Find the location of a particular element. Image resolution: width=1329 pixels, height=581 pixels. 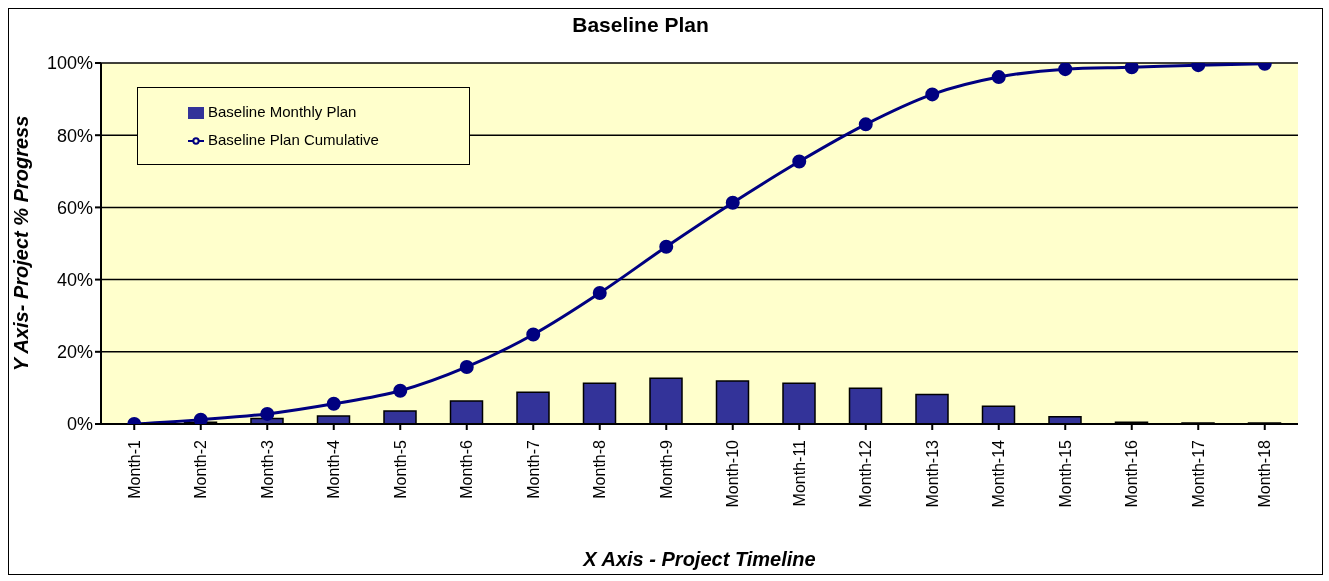

chart-title: Baseline Plan is located at coordinates (640, 25).